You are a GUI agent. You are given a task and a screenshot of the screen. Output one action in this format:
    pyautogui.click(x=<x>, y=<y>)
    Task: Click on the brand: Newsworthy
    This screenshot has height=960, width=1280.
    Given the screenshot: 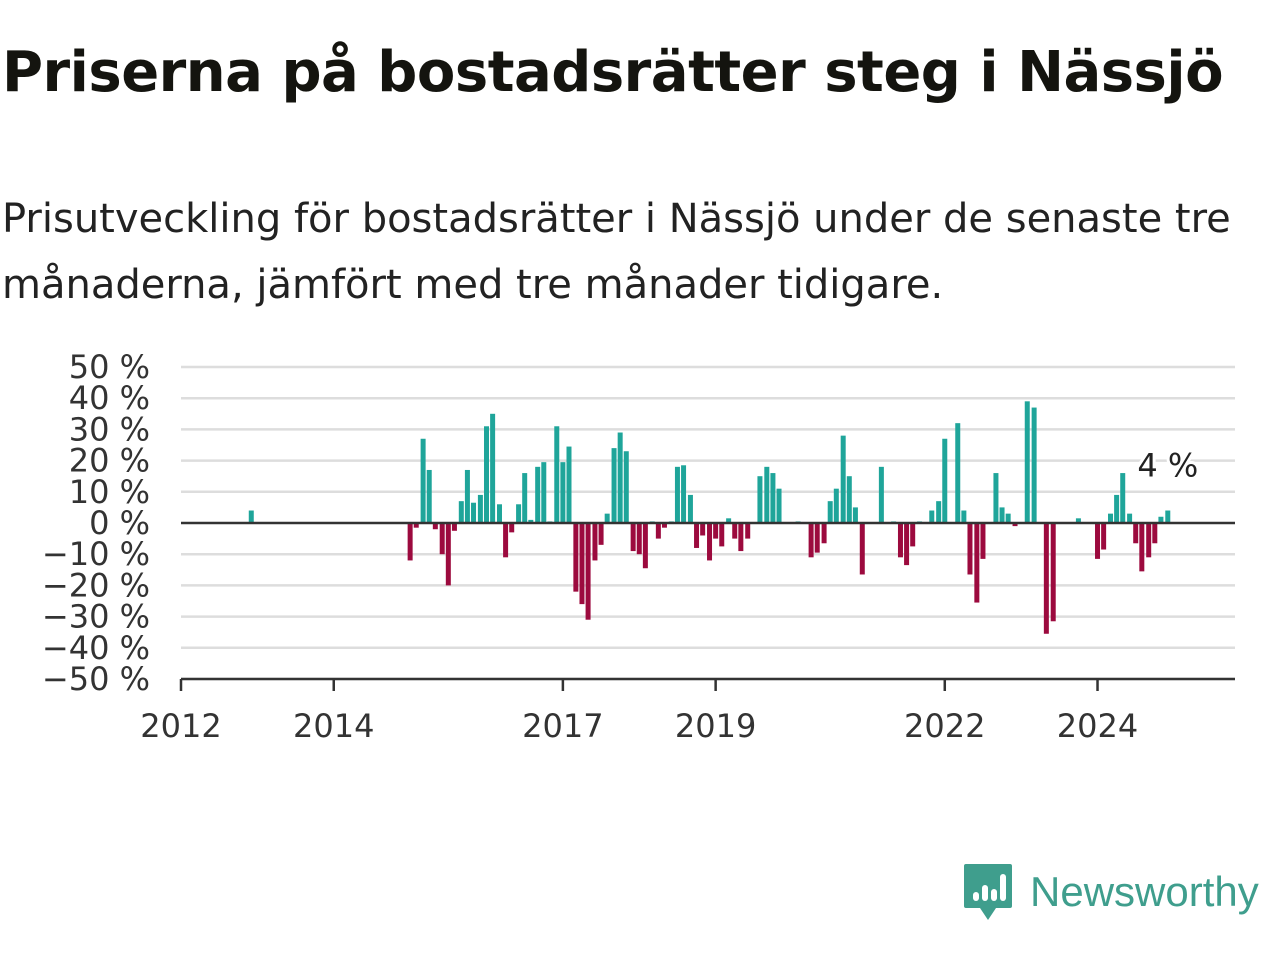 What is the action you would take?
    pyautogui.click(x=1110, y=892)
    